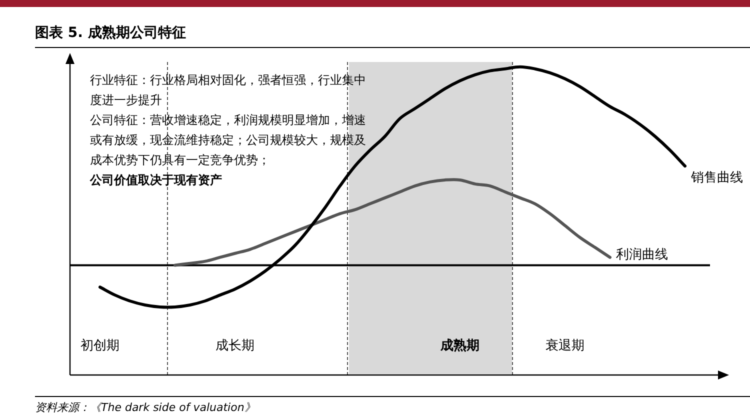 The width and height of the screenshot is (750, 418). What do you see at coordinates (235, 346) in the screenshot?
I see `x-tick-label: 成长期` at bounding box center [235, 346].